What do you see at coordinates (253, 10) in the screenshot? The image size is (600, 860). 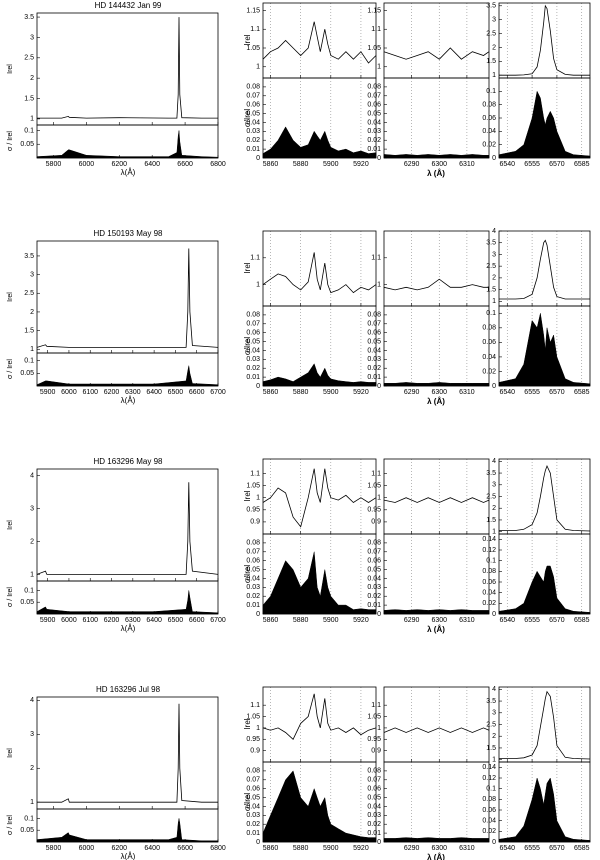 I see `y-tick-label: 1.15` at bounding box center [253, 10].